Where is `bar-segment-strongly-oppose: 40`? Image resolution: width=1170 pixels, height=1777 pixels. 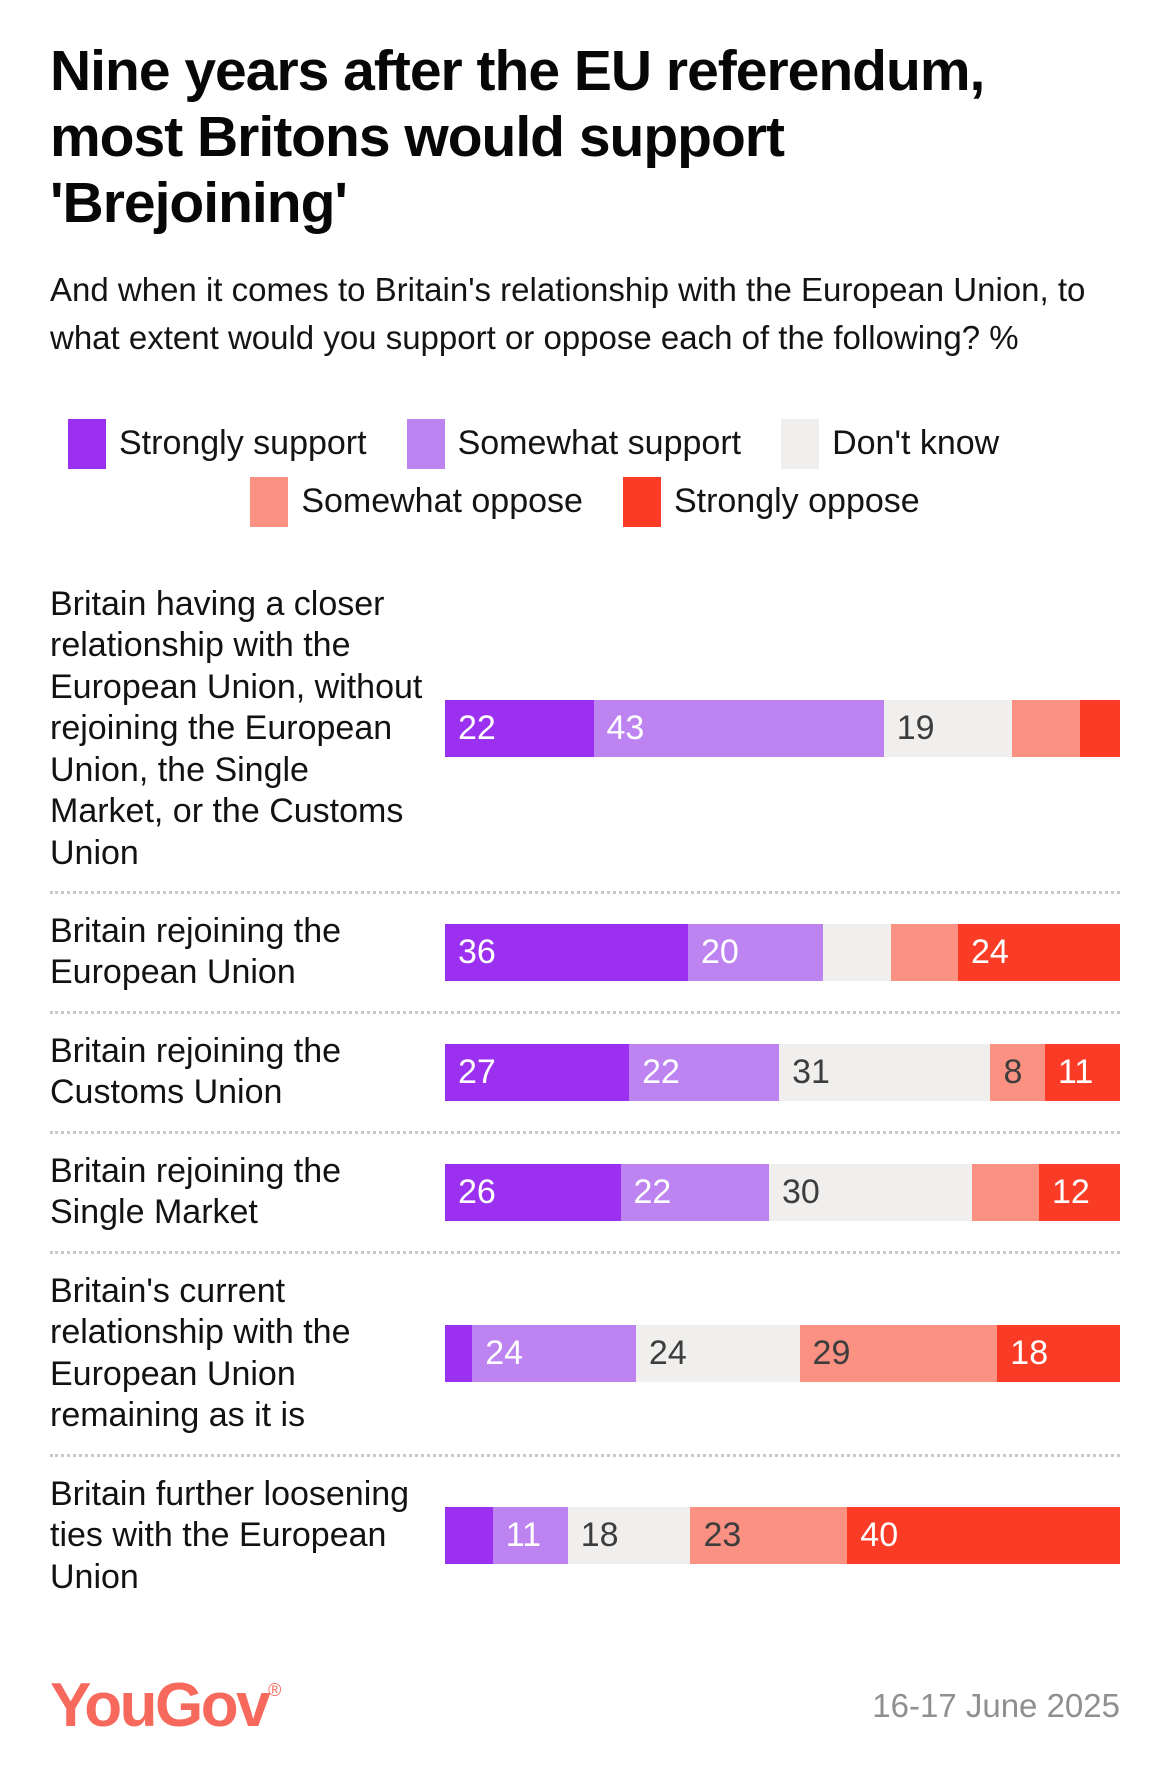 bar-segment-strongly-oppose: 40 is located at coordinates (984, 1536).